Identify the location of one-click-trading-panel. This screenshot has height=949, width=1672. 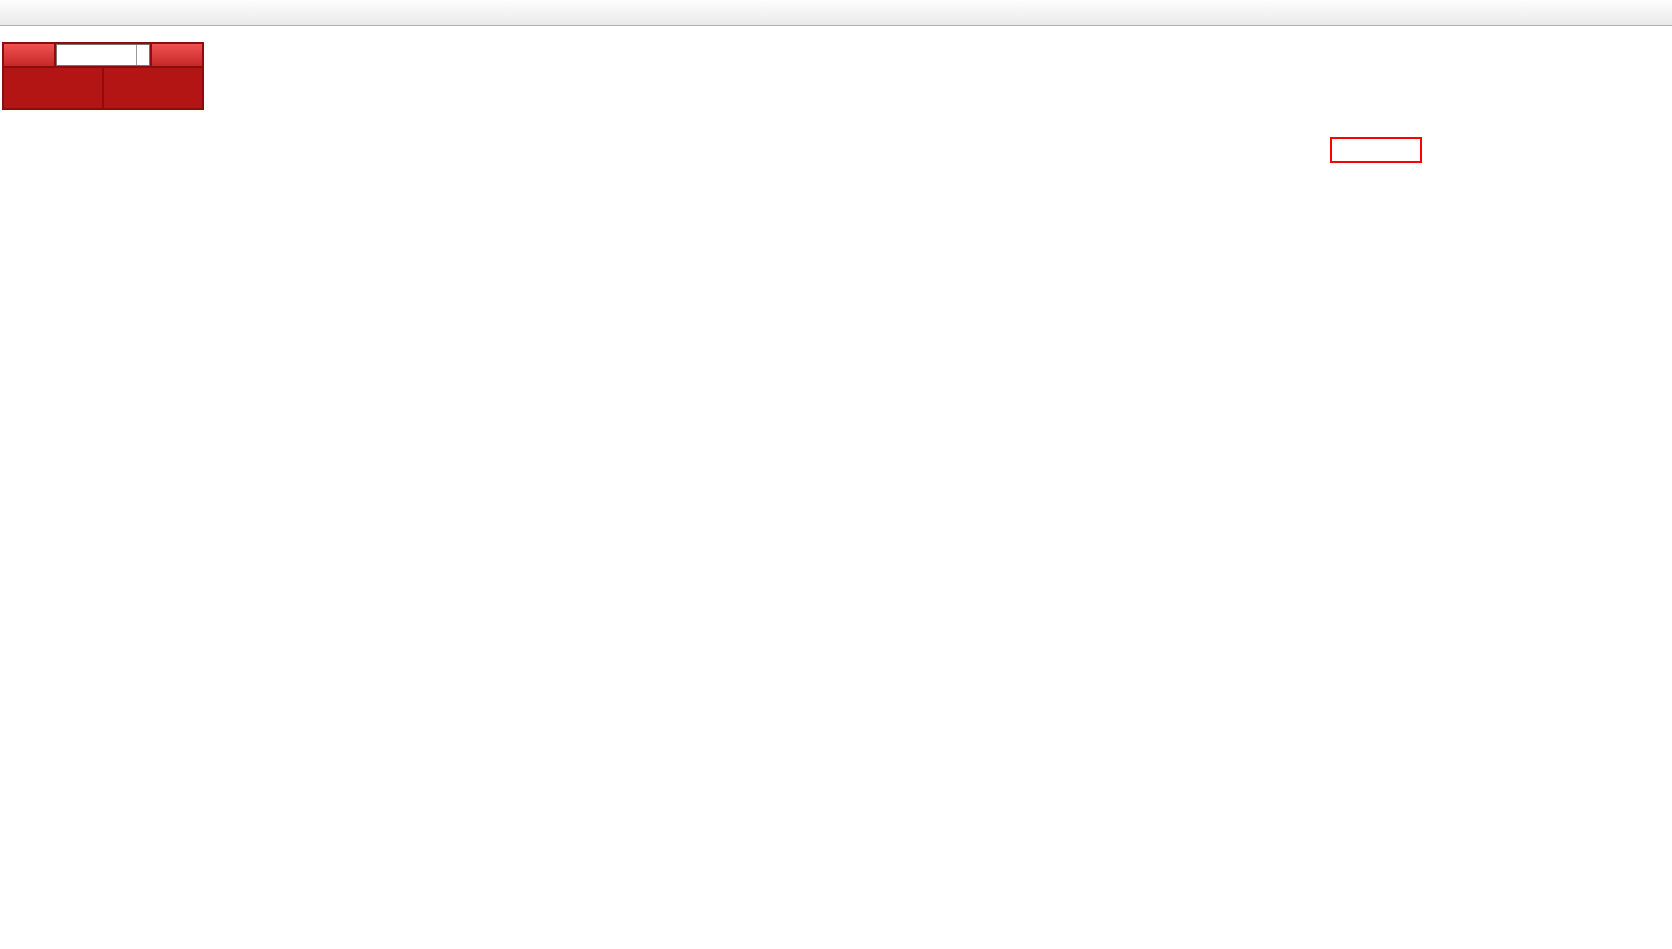
(103, 76).